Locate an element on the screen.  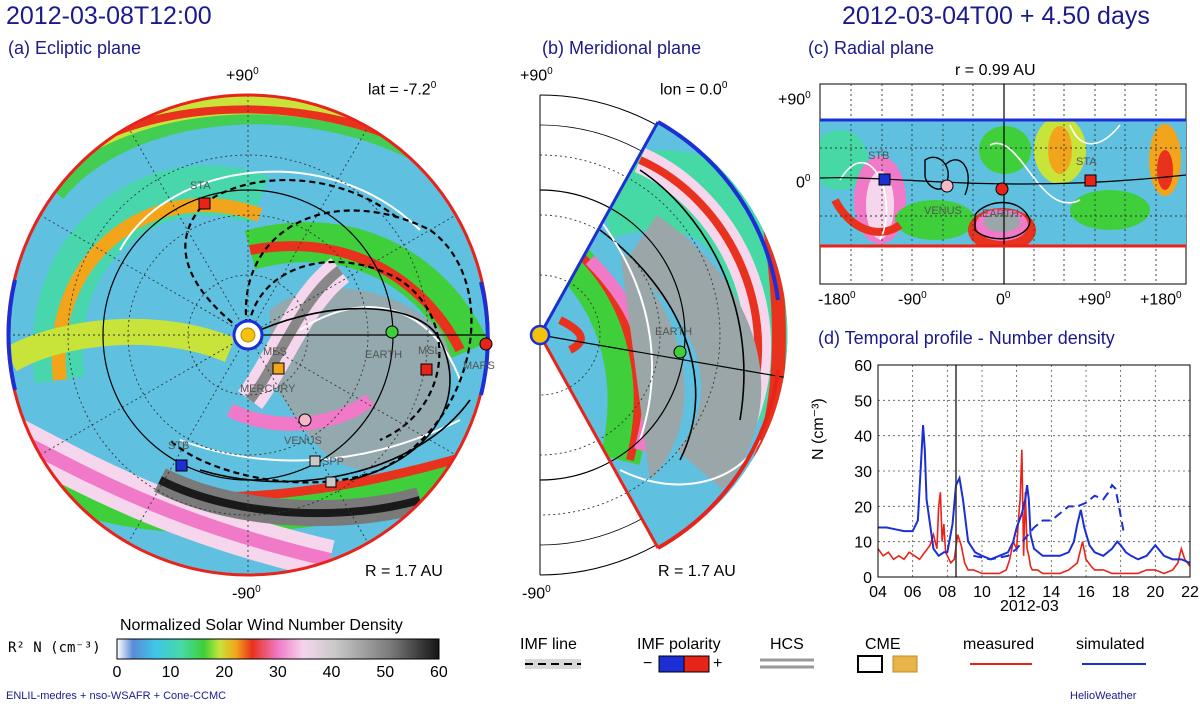
stb-marker-icon is located at coordinates (181, 465).